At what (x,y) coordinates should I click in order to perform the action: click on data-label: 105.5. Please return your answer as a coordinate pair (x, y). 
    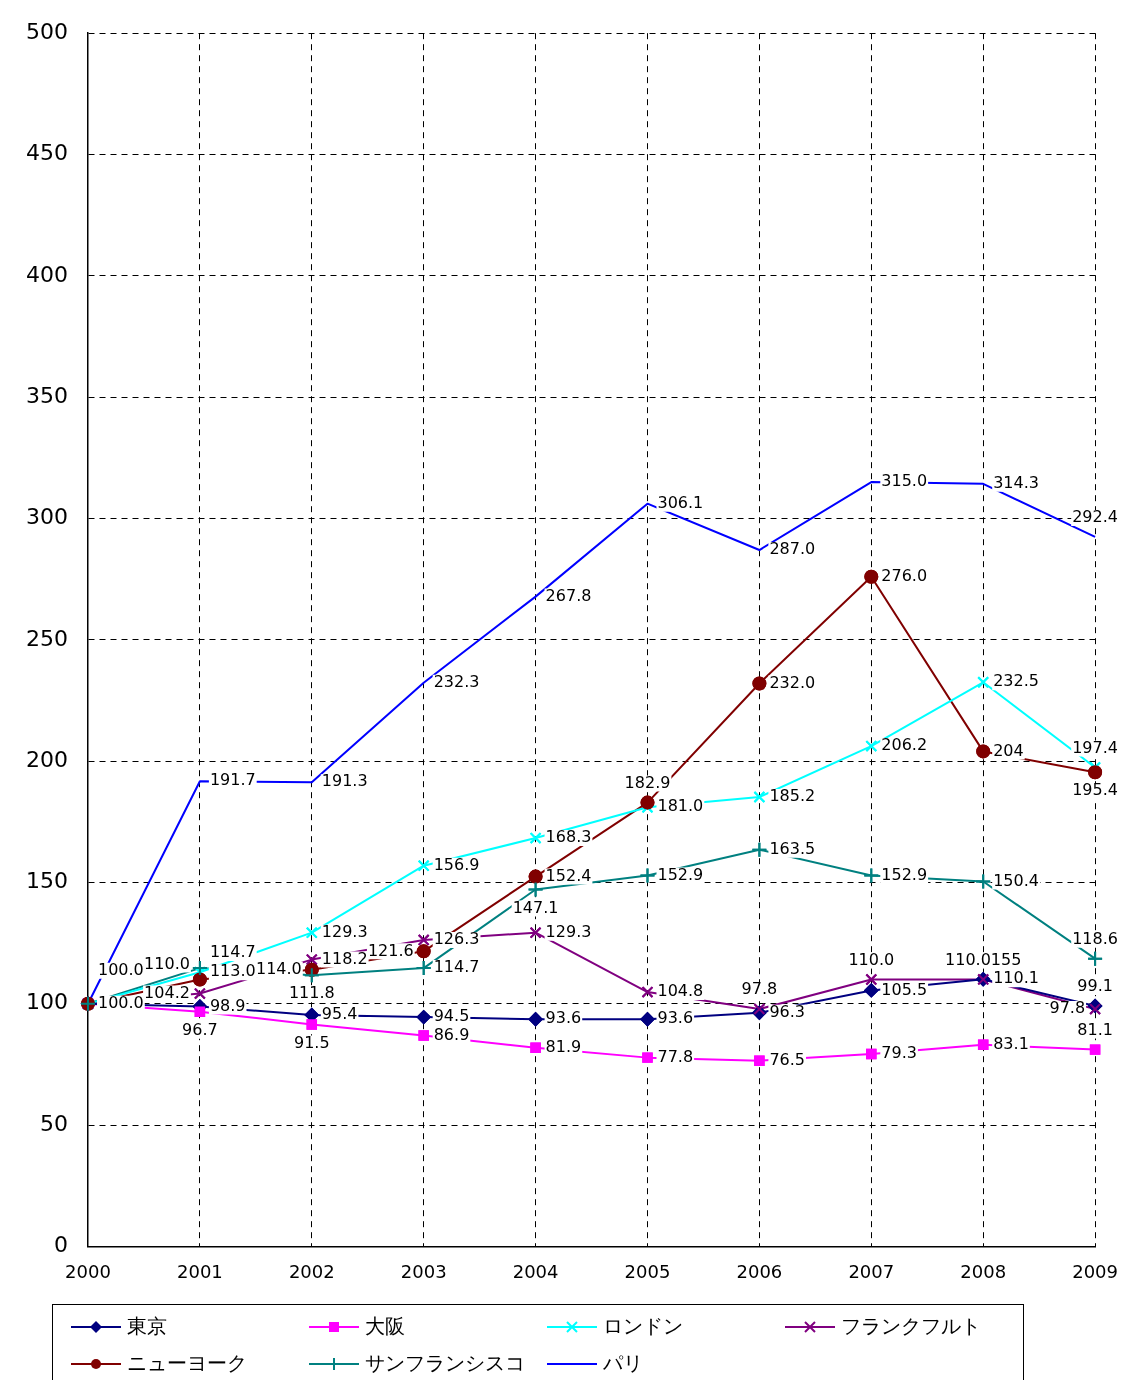
    Looking at the image, I should click on (904, 989).